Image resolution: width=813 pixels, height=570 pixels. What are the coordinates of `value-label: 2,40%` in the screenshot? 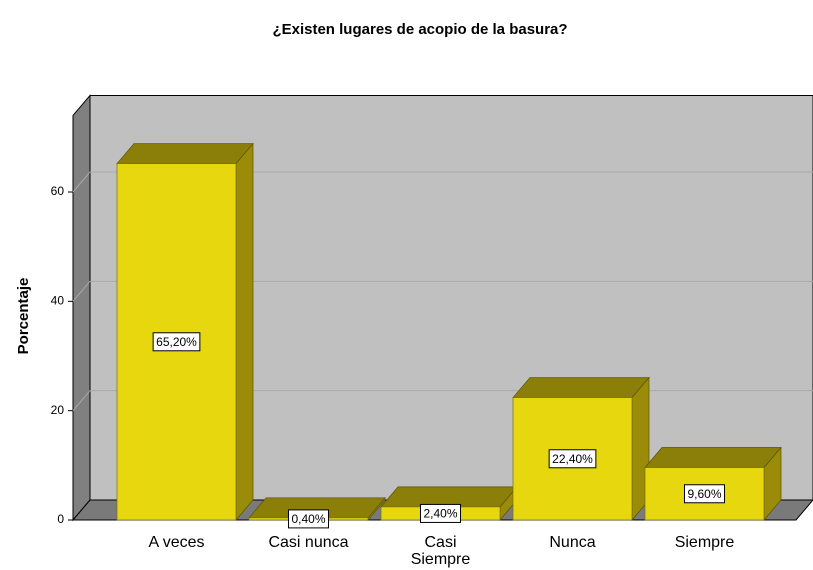 It's located at (440, 514).